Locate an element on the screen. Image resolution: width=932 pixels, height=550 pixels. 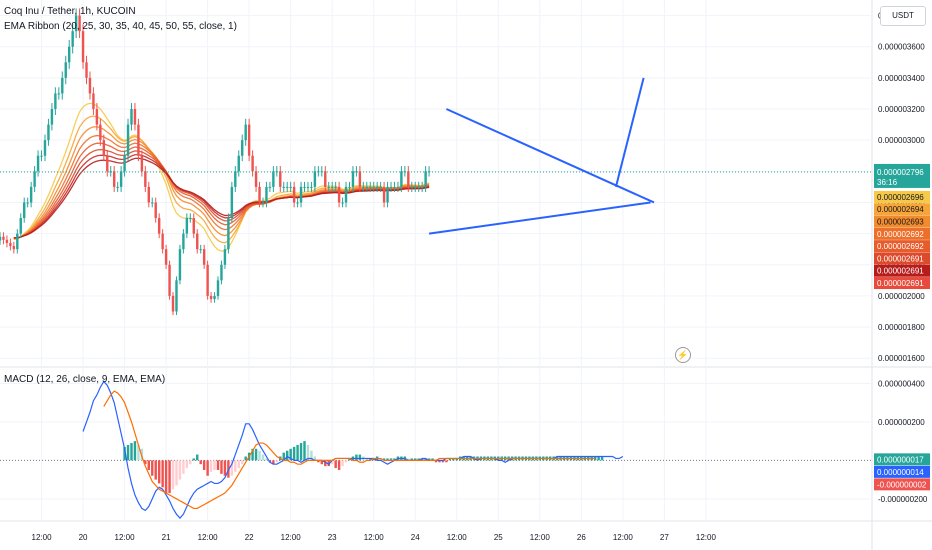
macd-value-badge is located at coordinates (902, 471).